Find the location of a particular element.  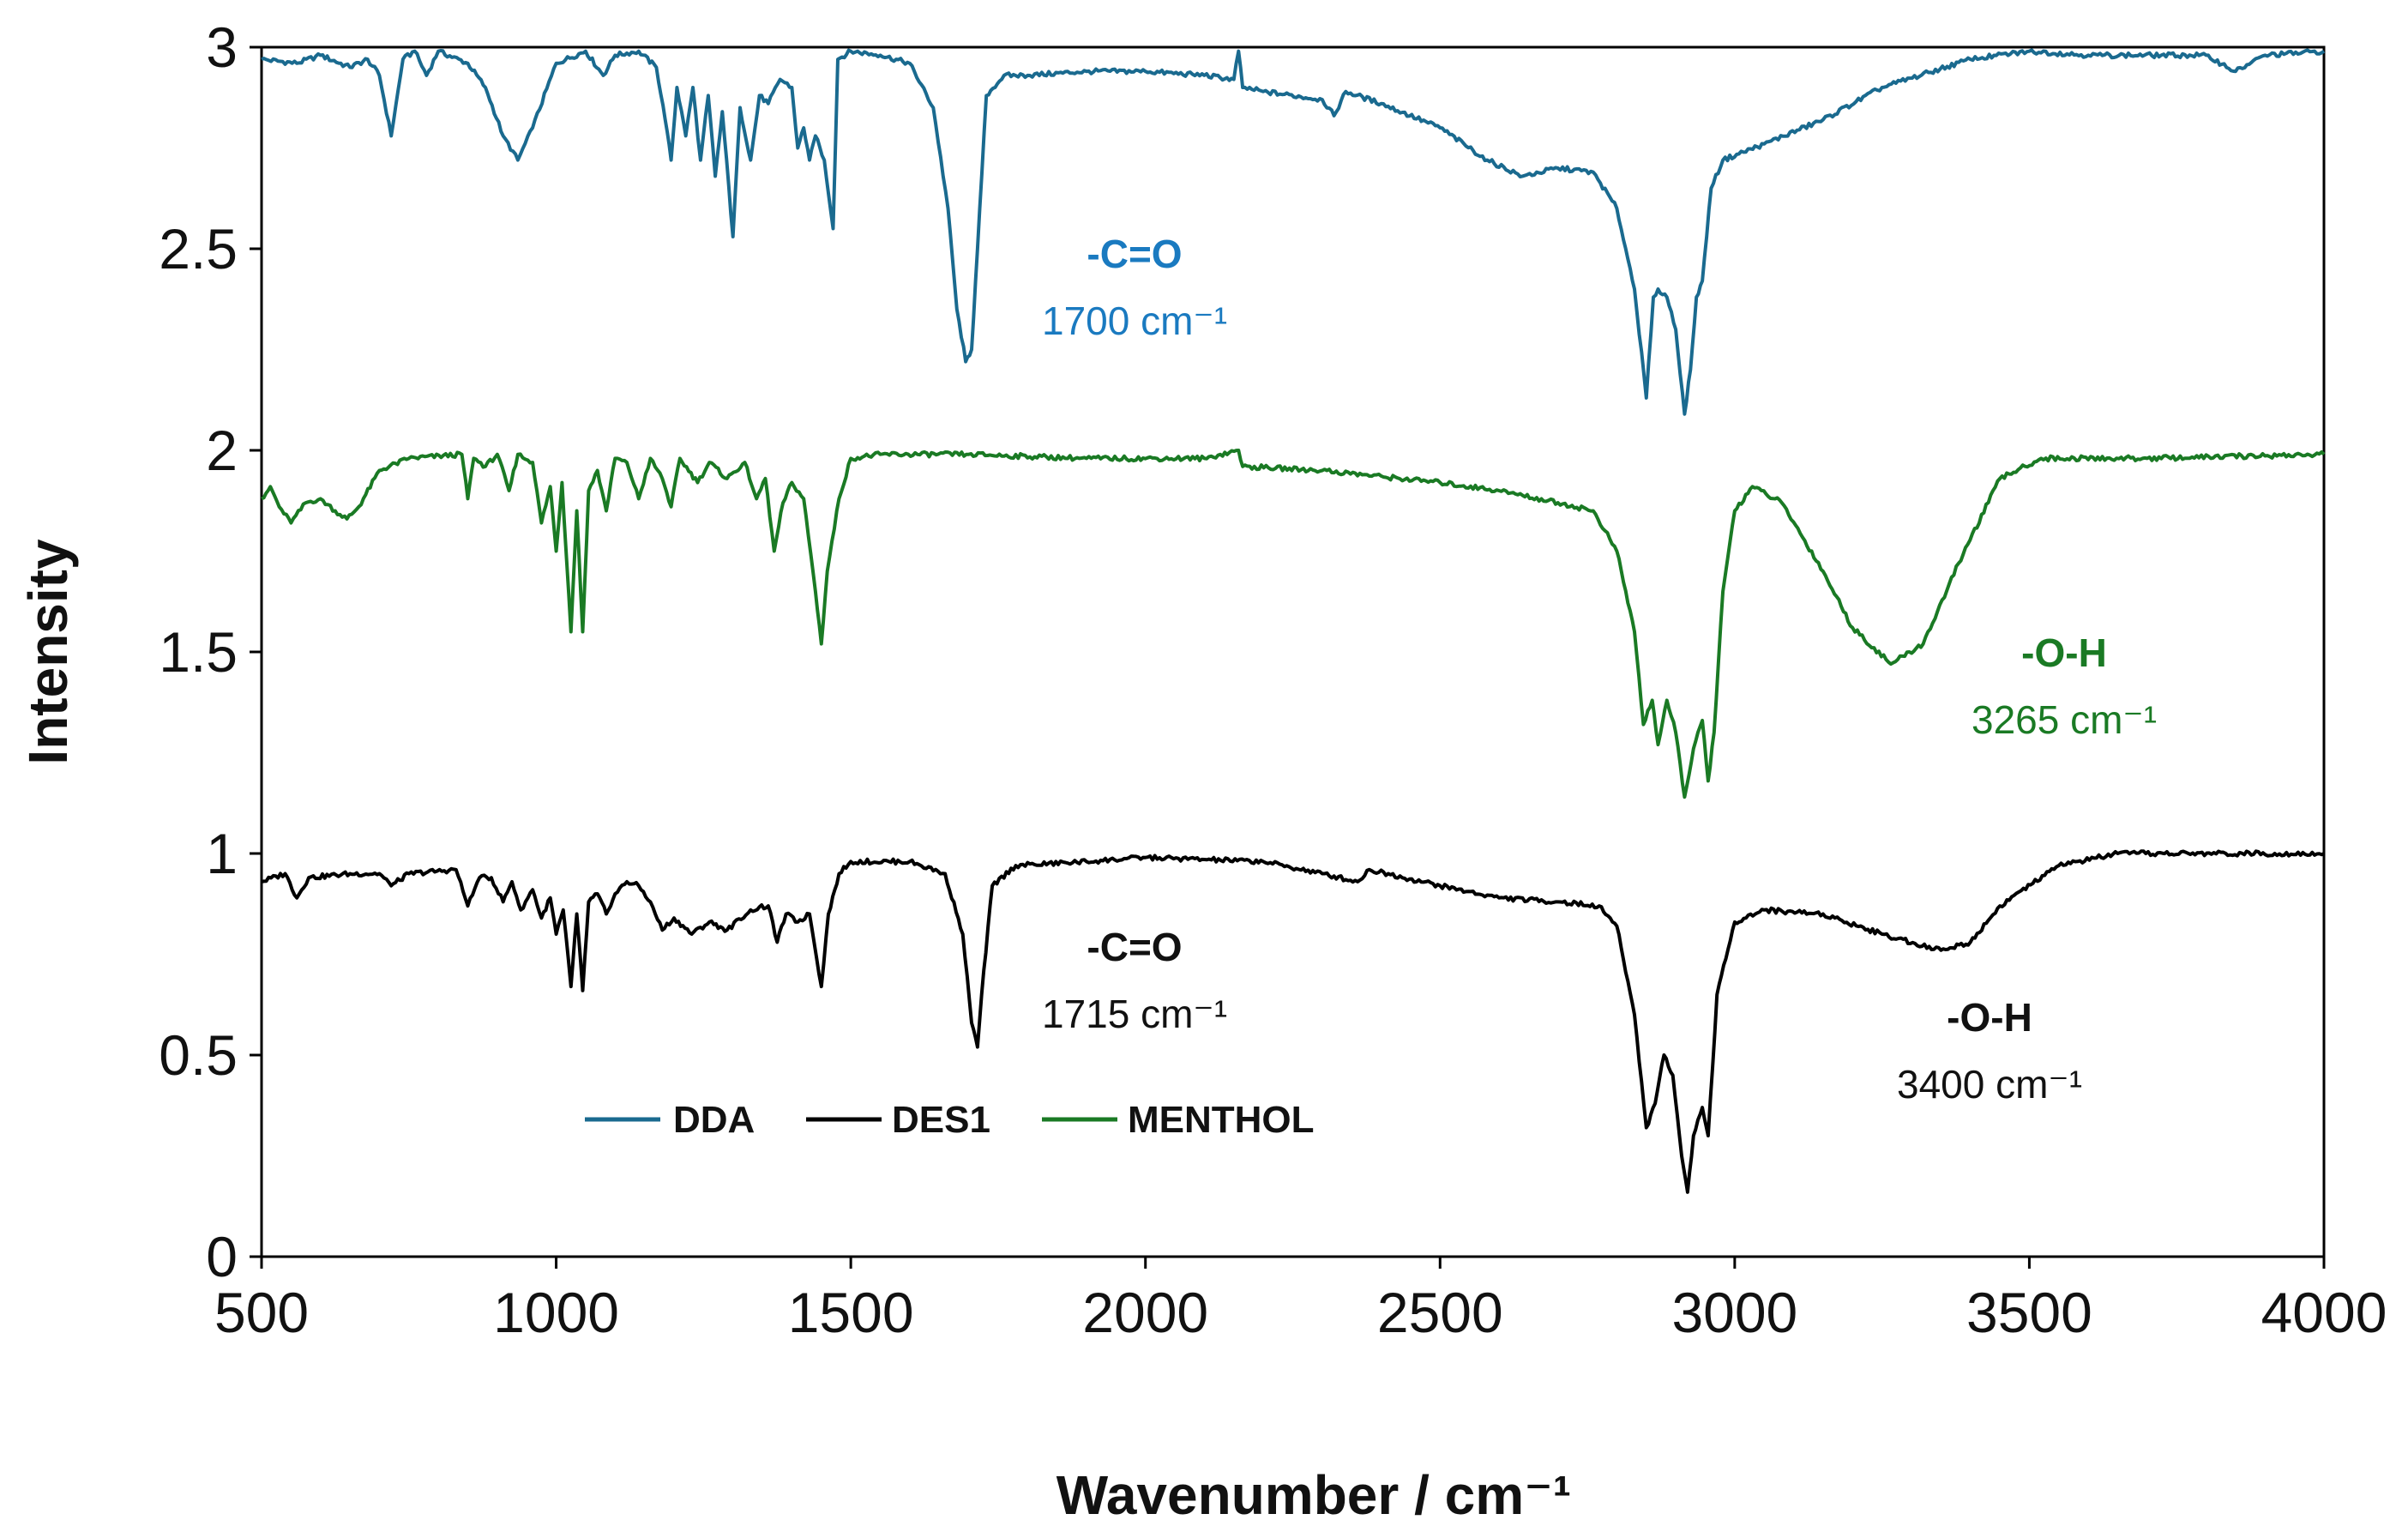

y-axis-title: Intensity is located at coordinates (48, 652).